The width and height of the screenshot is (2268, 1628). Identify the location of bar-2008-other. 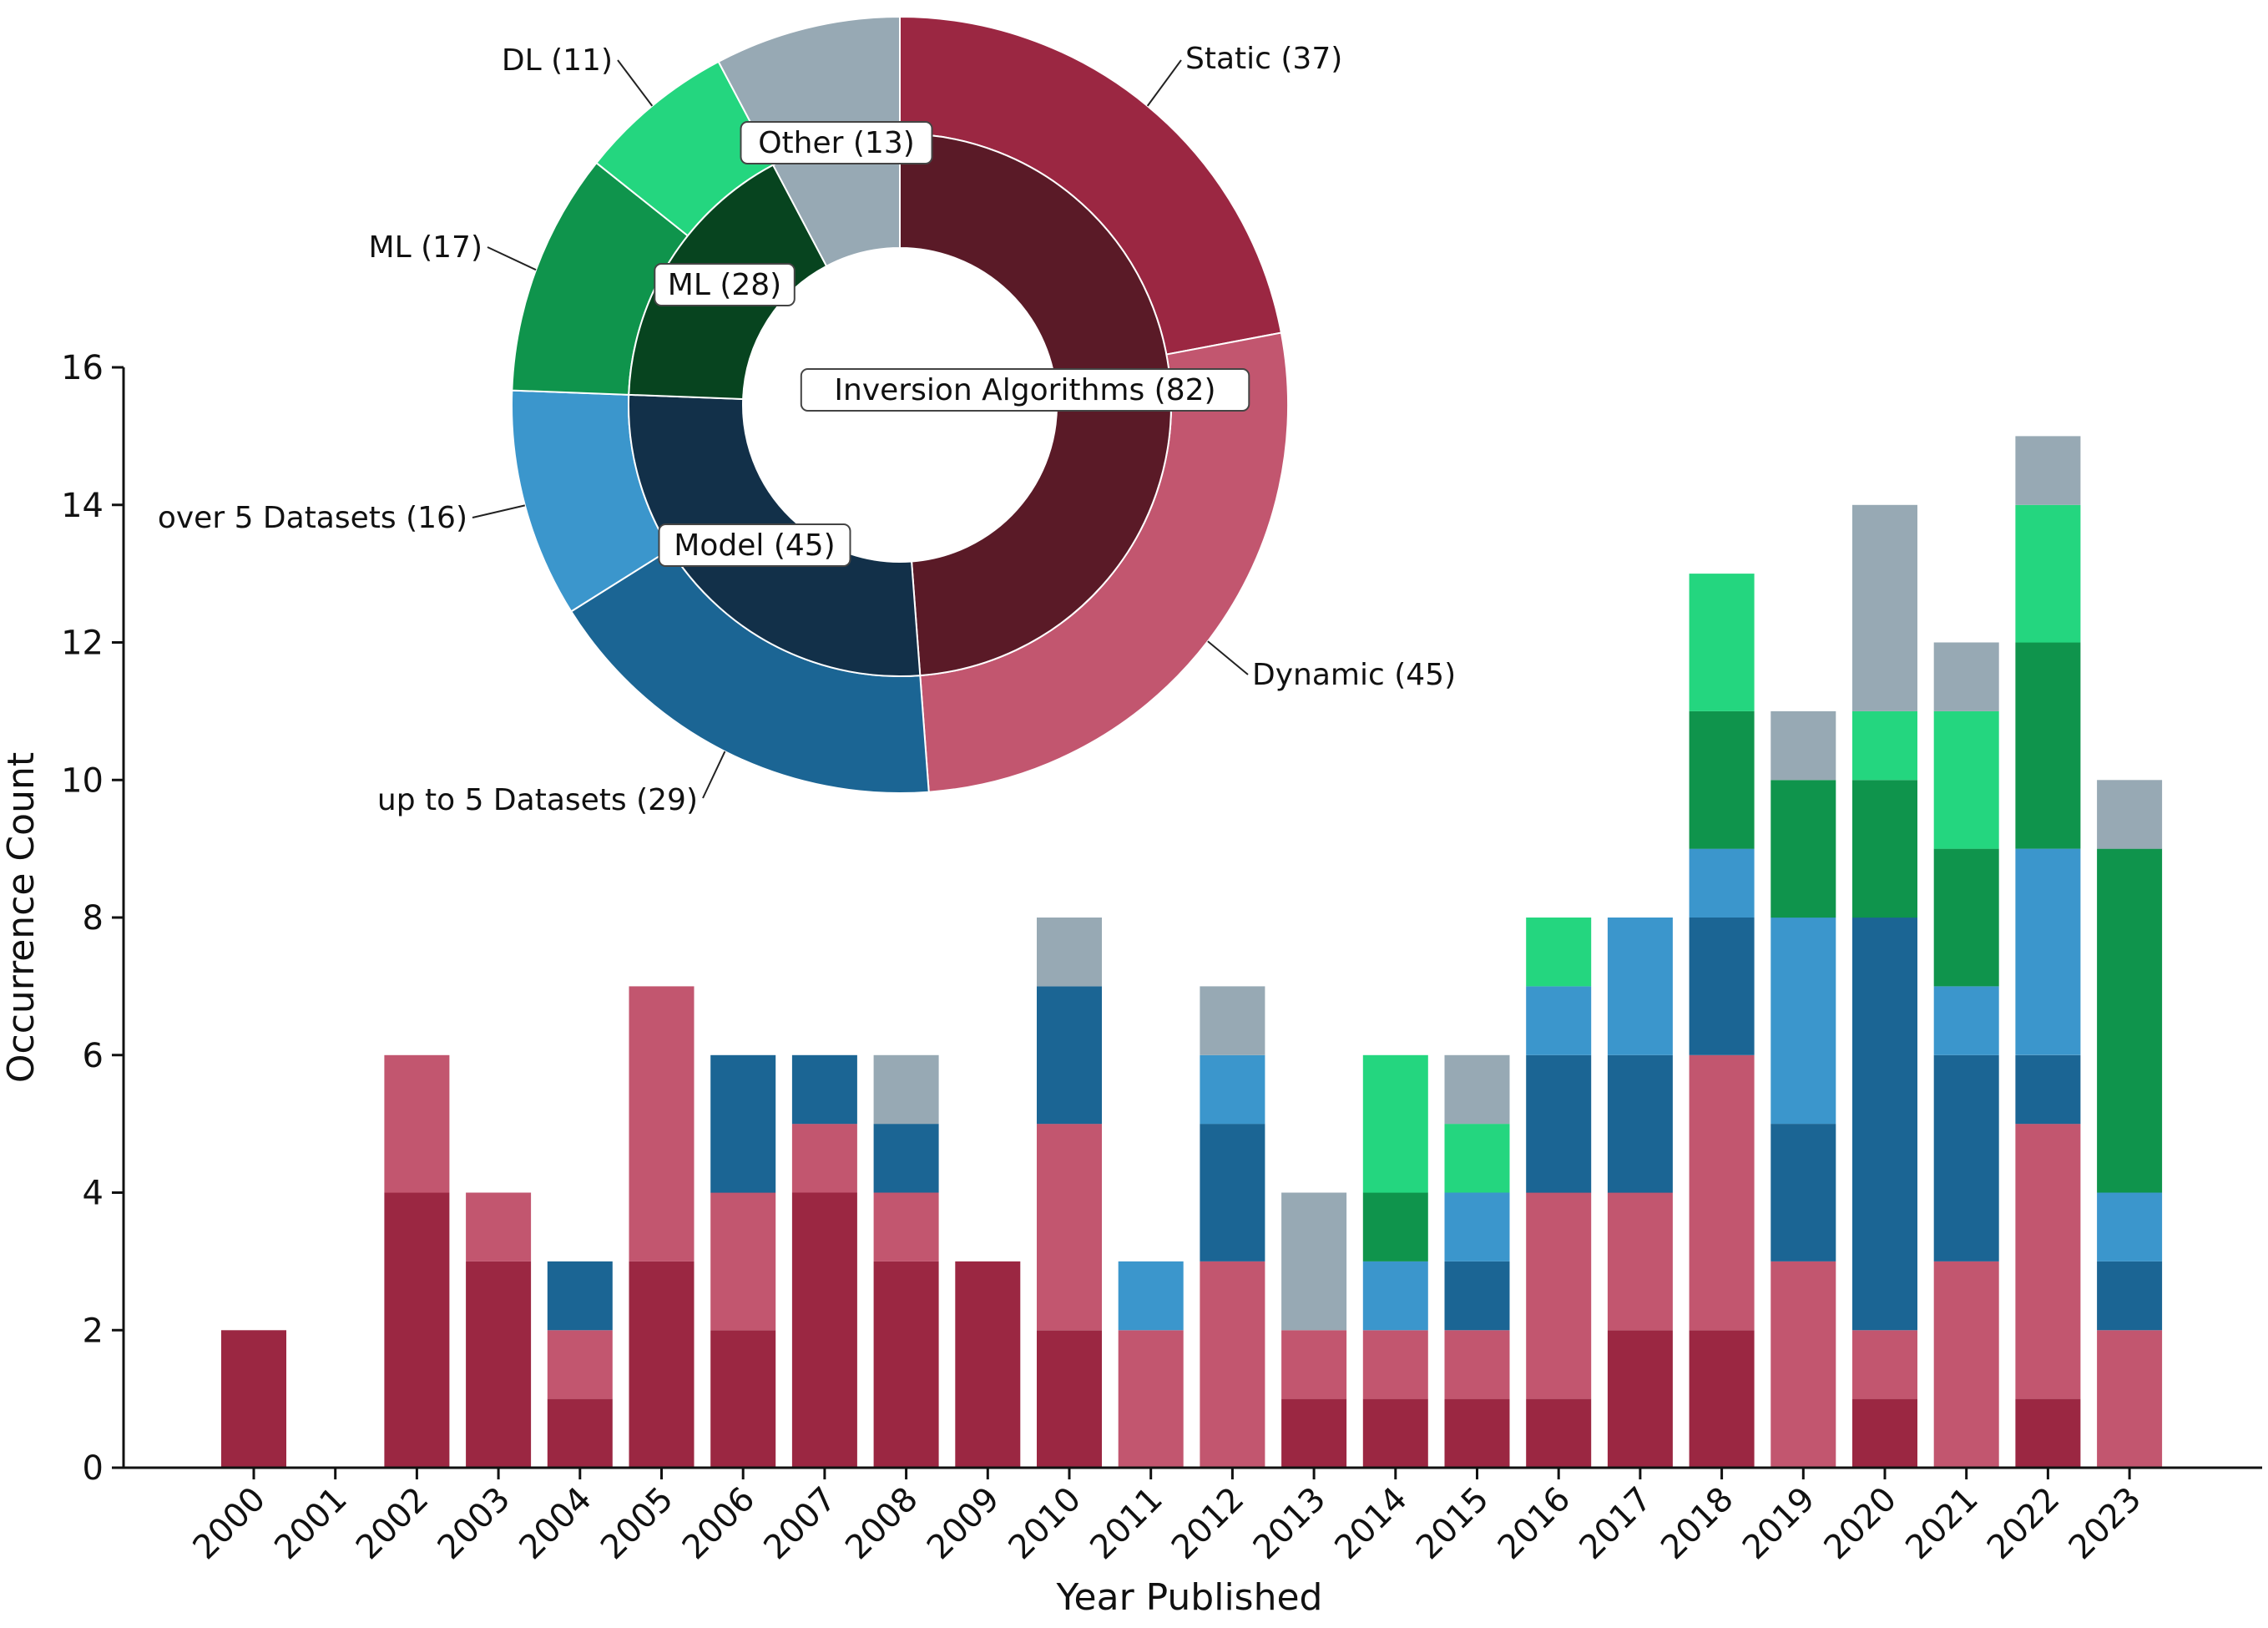
(906, 1089).